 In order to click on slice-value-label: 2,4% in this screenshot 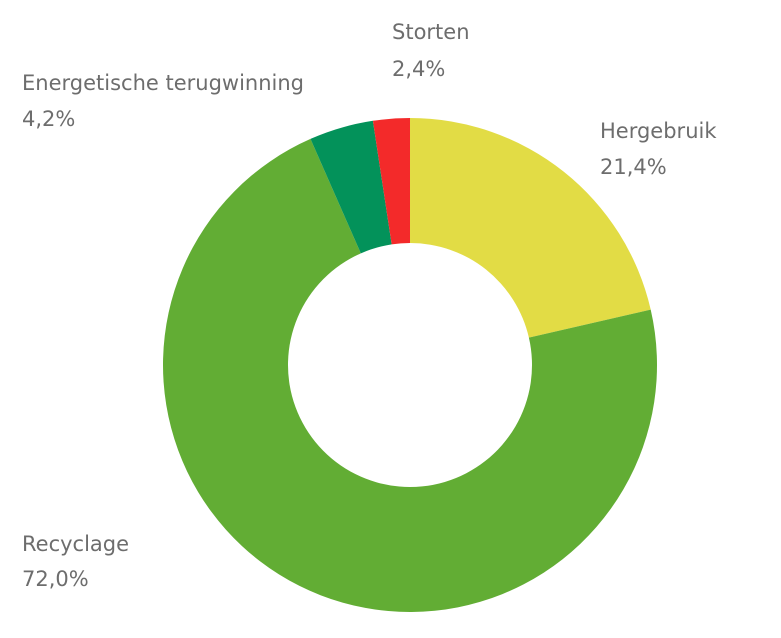, I will do `click(418, 69)`.